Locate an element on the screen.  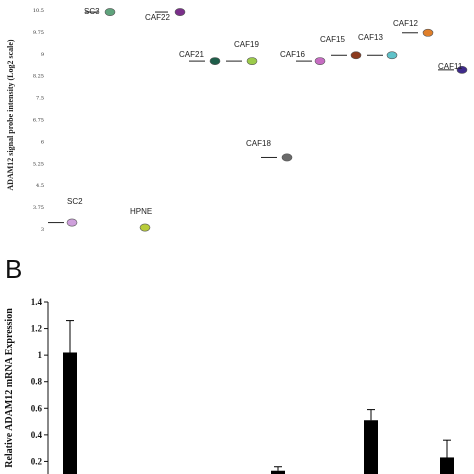
point-label-caf15: CAF15 is located at coordinates (332, 39).